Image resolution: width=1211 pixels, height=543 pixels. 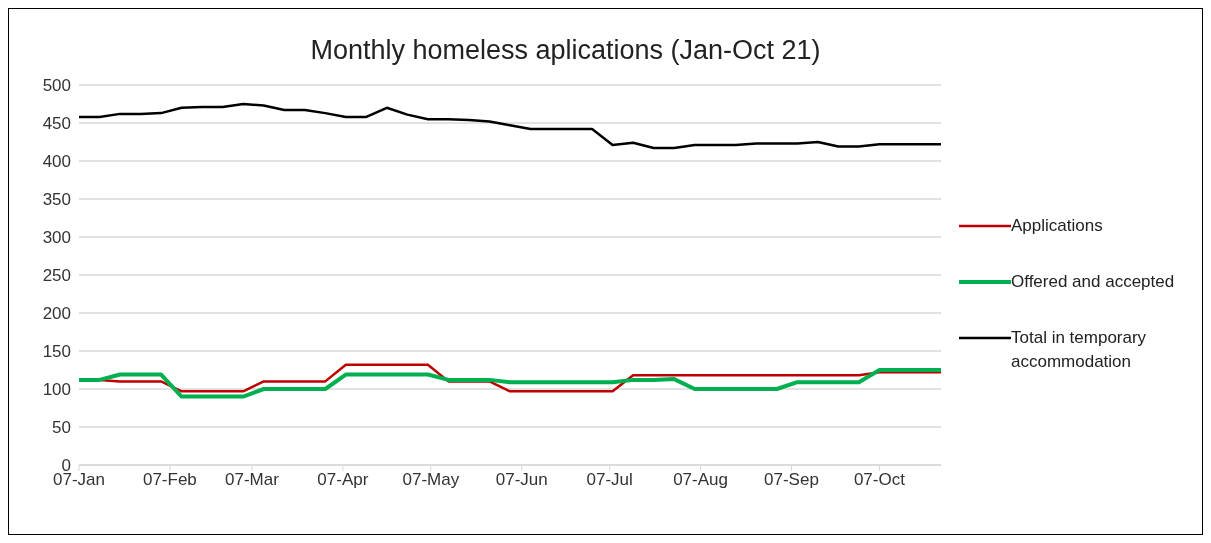 I want to click on x-tick-label: 07-Mar, so click(x=252, y=480).